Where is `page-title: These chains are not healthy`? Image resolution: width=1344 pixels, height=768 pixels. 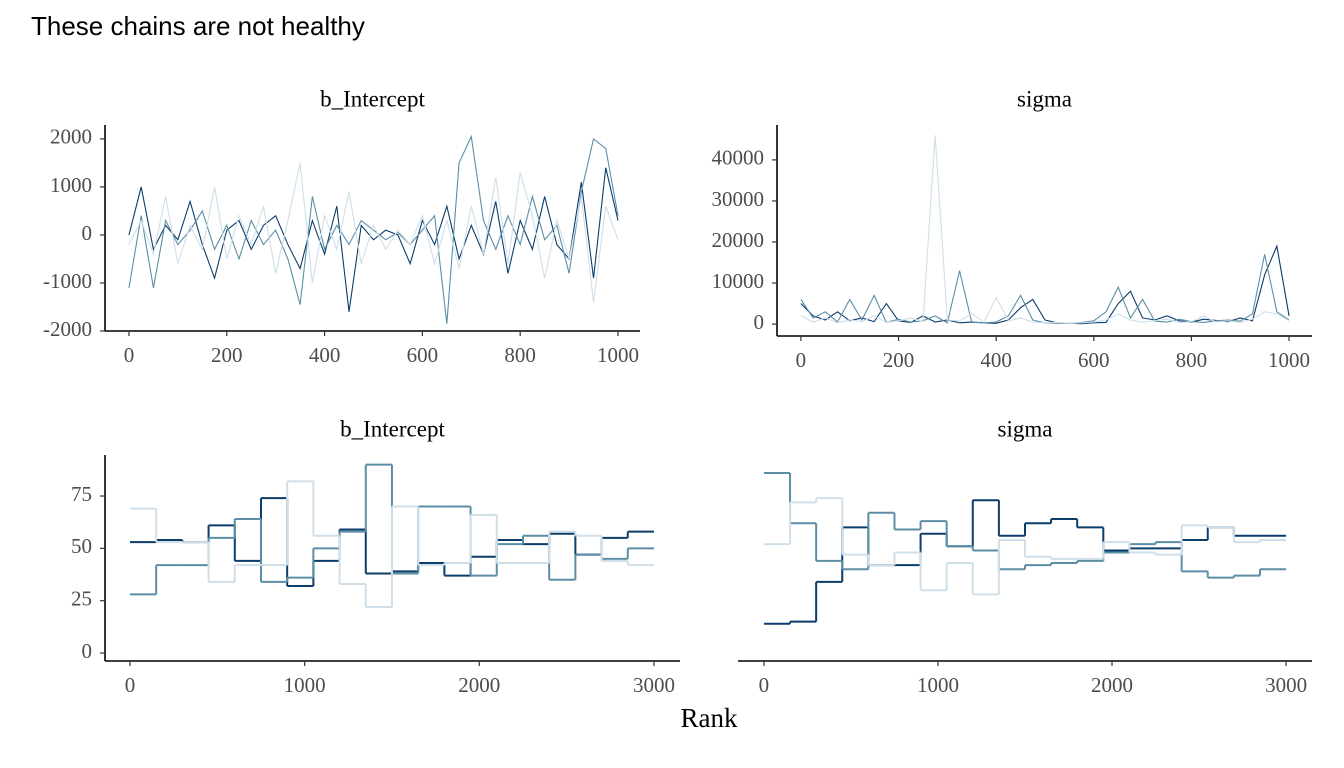 page-title: These chains are not healthy is located at coordinates (198, 26).